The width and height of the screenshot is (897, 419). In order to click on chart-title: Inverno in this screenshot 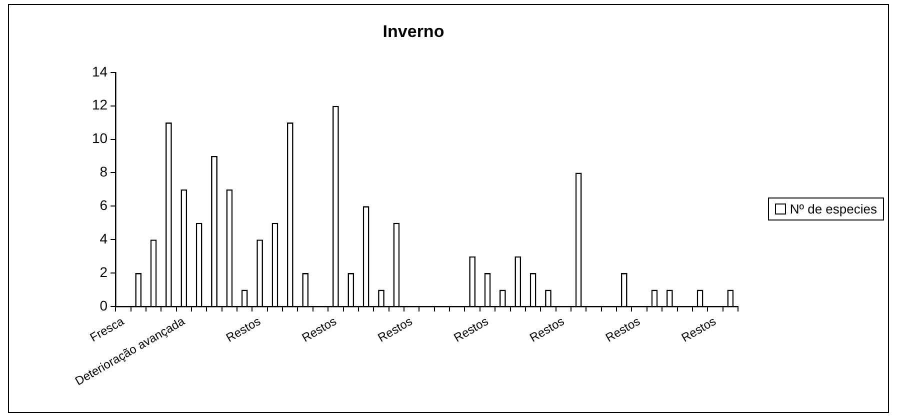, I will do `click(413, 31)`.